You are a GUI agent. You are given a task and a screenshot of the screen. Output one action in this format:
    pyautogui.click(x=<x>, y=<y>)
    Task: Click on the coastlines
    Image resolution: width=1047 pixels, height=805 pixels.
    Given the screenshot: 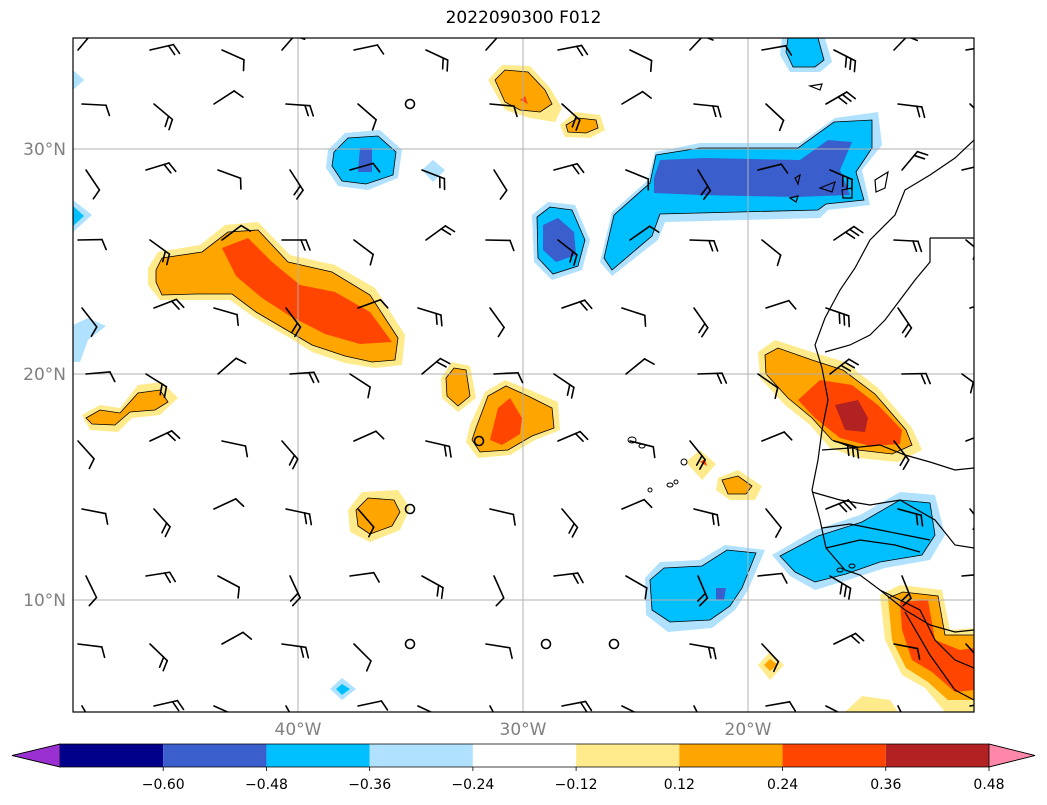 What is the action you would take?
    pyautogui.click(x=881, y=392)
    